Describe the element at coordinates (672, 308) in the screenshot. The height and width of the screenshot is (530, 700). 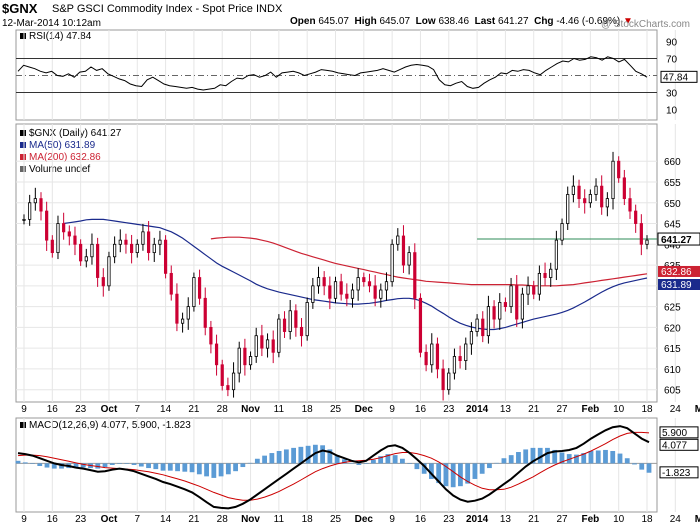
I see `price-tick-label: 625` at that location.